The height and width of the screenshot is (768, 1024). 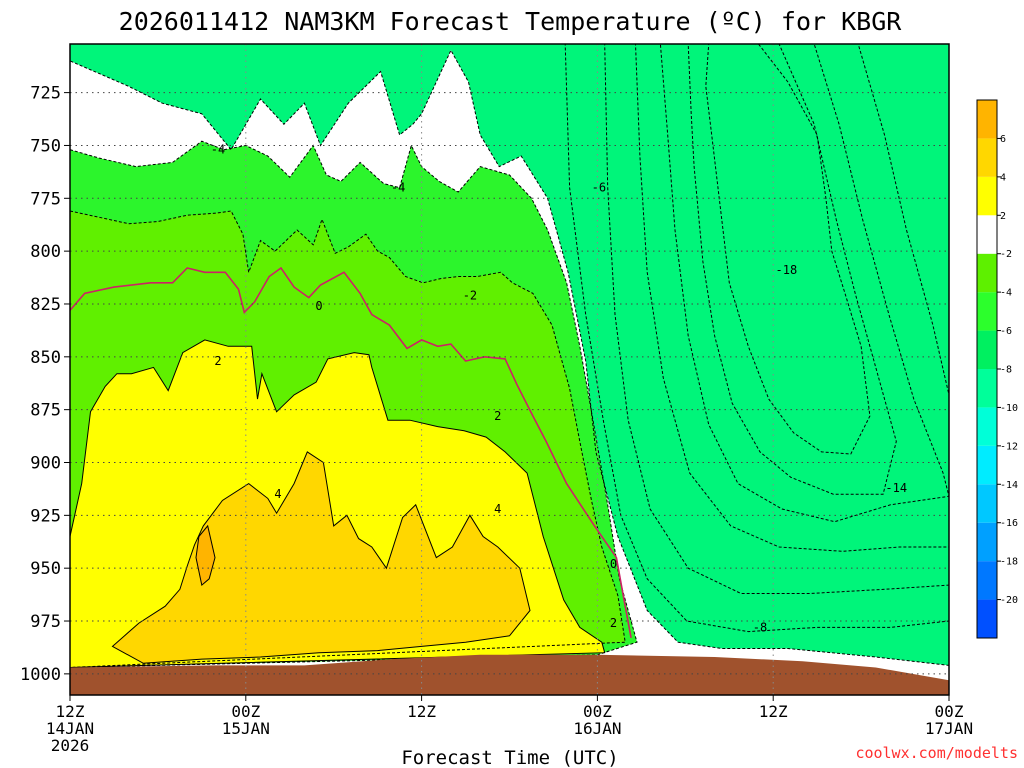 What do you see at coordinates (40, 675) in the screenshot?
I see `y-tick-label: 1000` at bounding box center [40, 675].